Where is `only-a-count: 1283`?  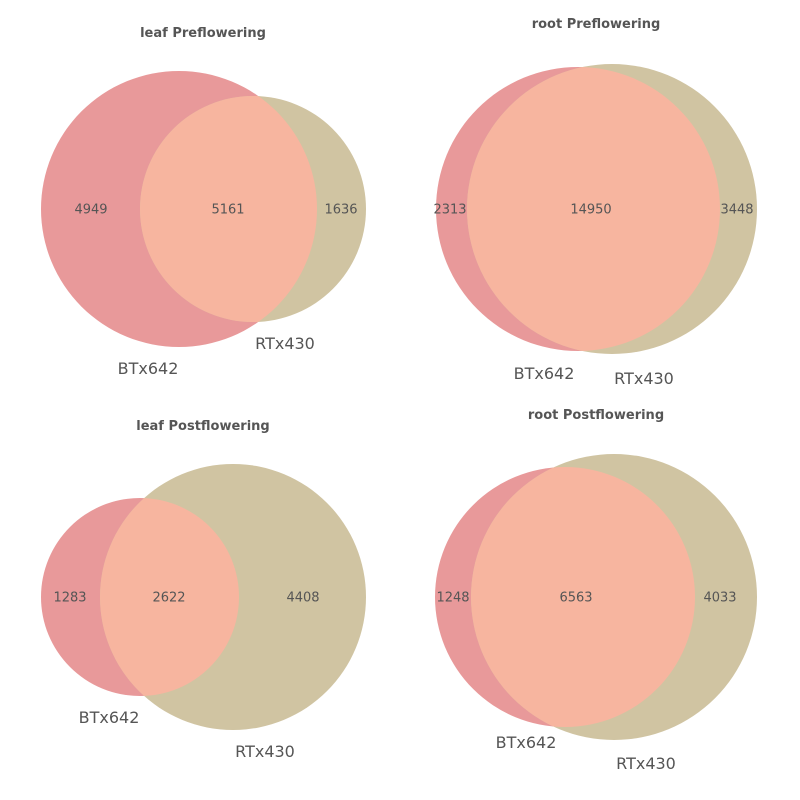 only-a-count: 1283 is located at coordinates (69, 598).